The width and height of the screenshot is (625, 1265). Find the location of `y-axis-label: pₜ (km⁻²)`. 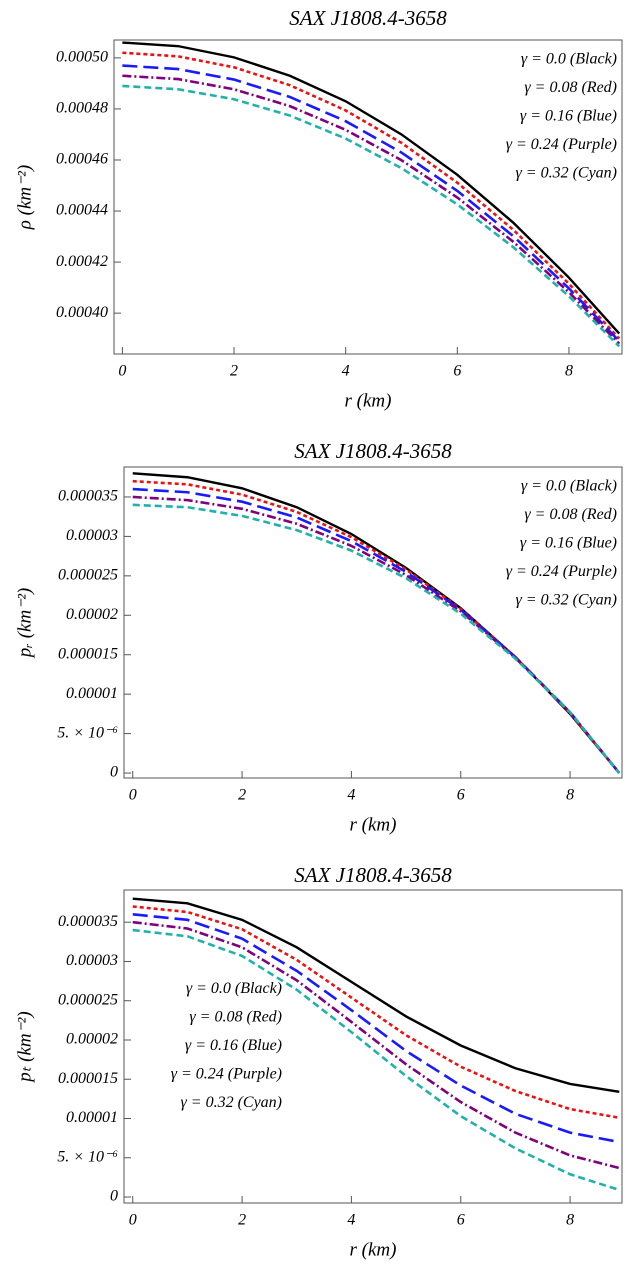

y-axis-label: pₜ (km⁻²) is located at coordinates (24, 1047).